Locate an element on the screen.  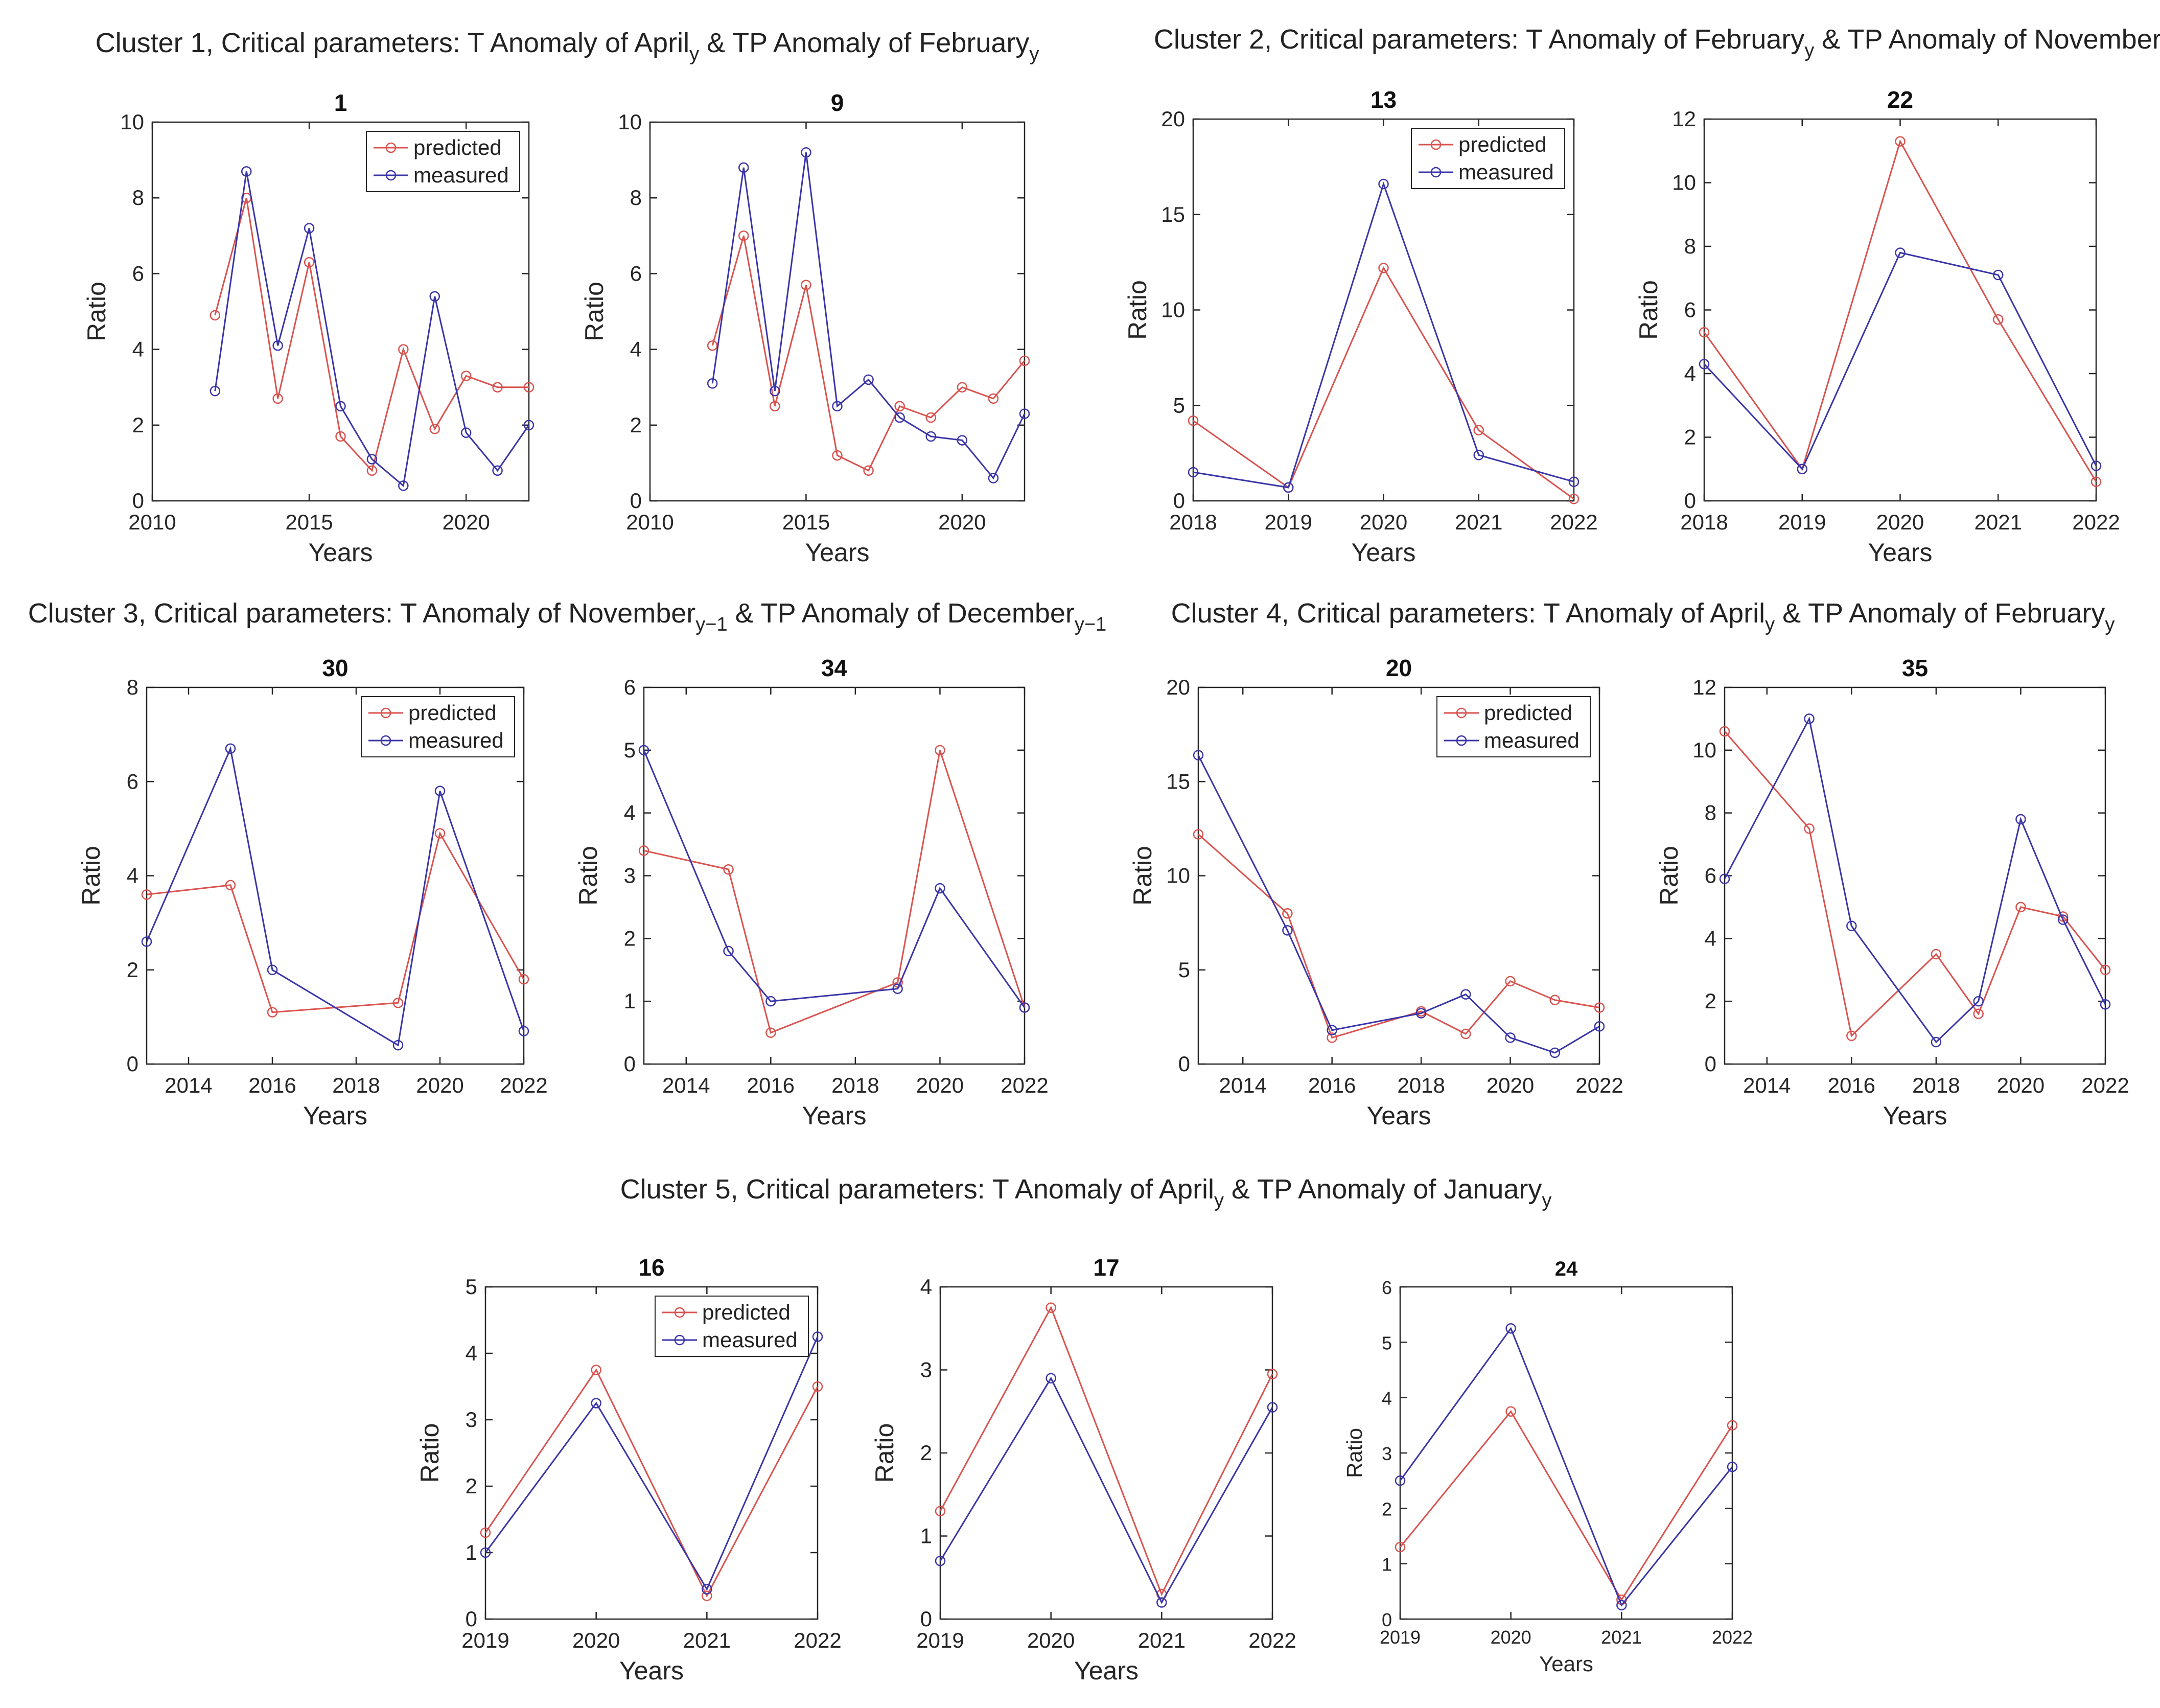
y-tick-label: 6 is located at coordinates (1710, 876).